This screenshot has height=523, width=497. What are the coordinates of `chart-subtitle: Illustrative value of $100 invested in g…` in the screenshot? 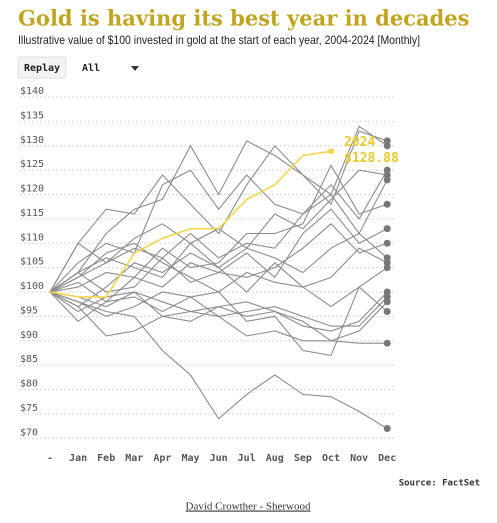 It's located at (219, 40).